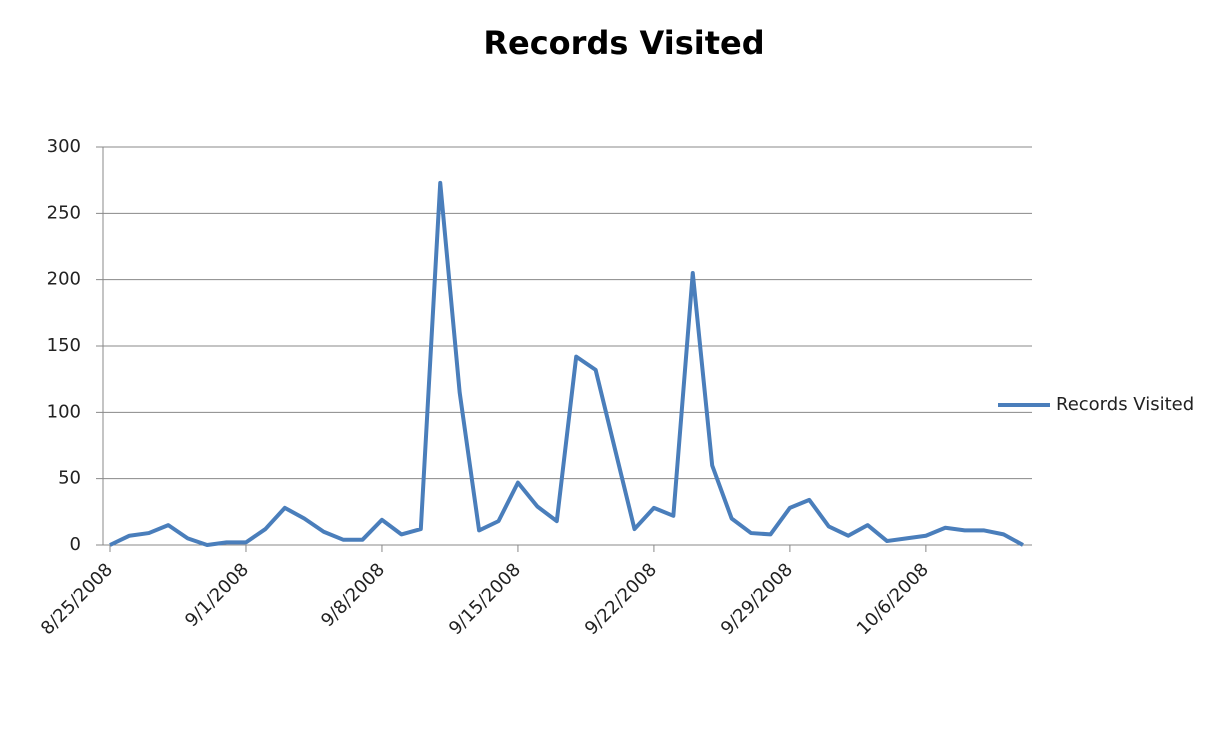 The height and width of the screenshot is (734, 1227). Describe the element at coordinates (64, 212) in the screenshot. I see `y-tick-label: 250` at that location.